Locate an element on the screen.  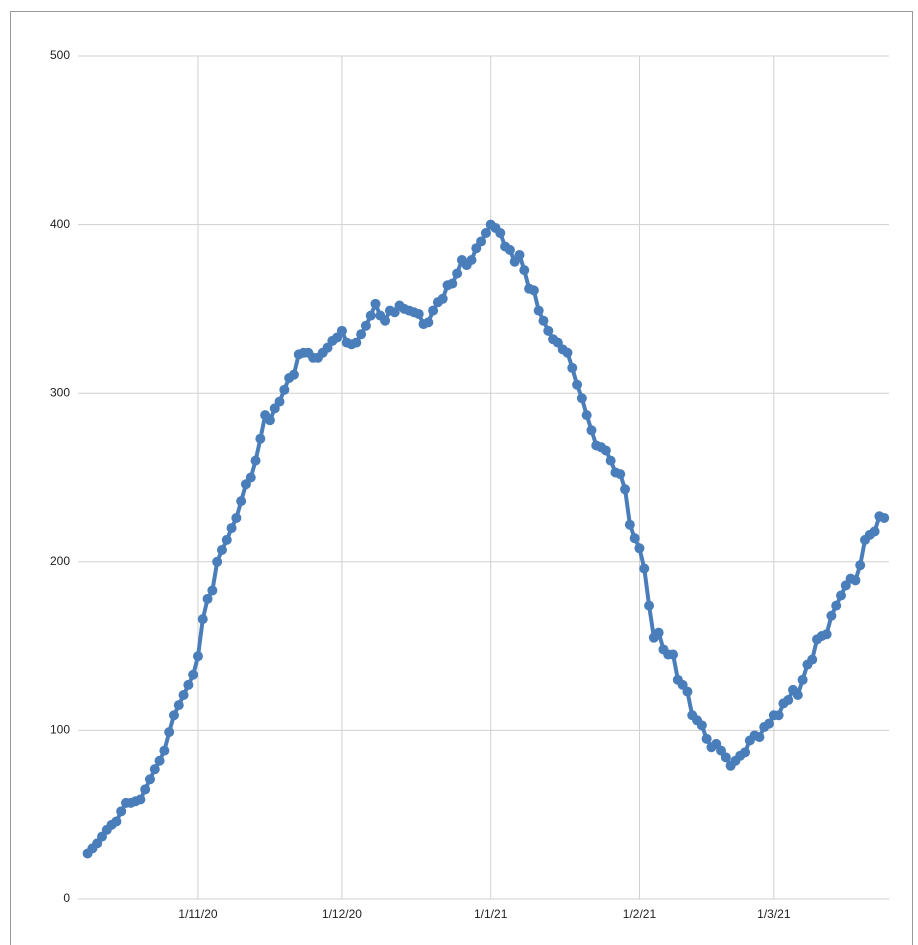
y-tick-label: 500 is located at coordinates (60, 55).